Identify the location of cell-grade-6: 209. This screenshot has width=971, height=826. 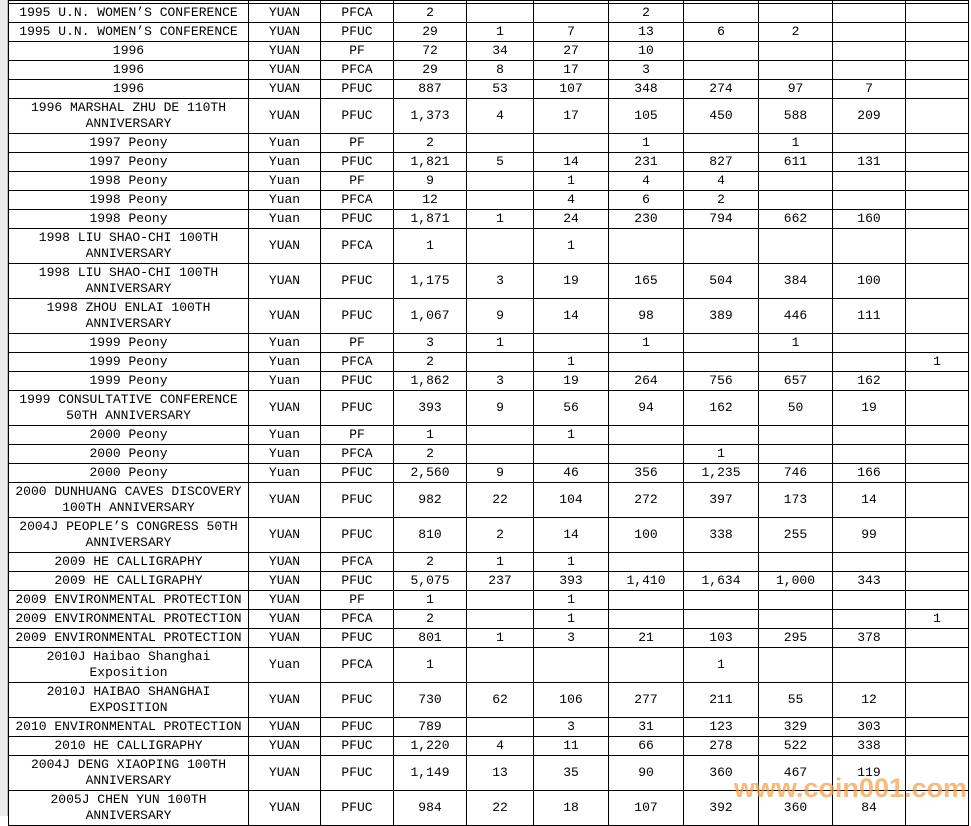
(869, 116).